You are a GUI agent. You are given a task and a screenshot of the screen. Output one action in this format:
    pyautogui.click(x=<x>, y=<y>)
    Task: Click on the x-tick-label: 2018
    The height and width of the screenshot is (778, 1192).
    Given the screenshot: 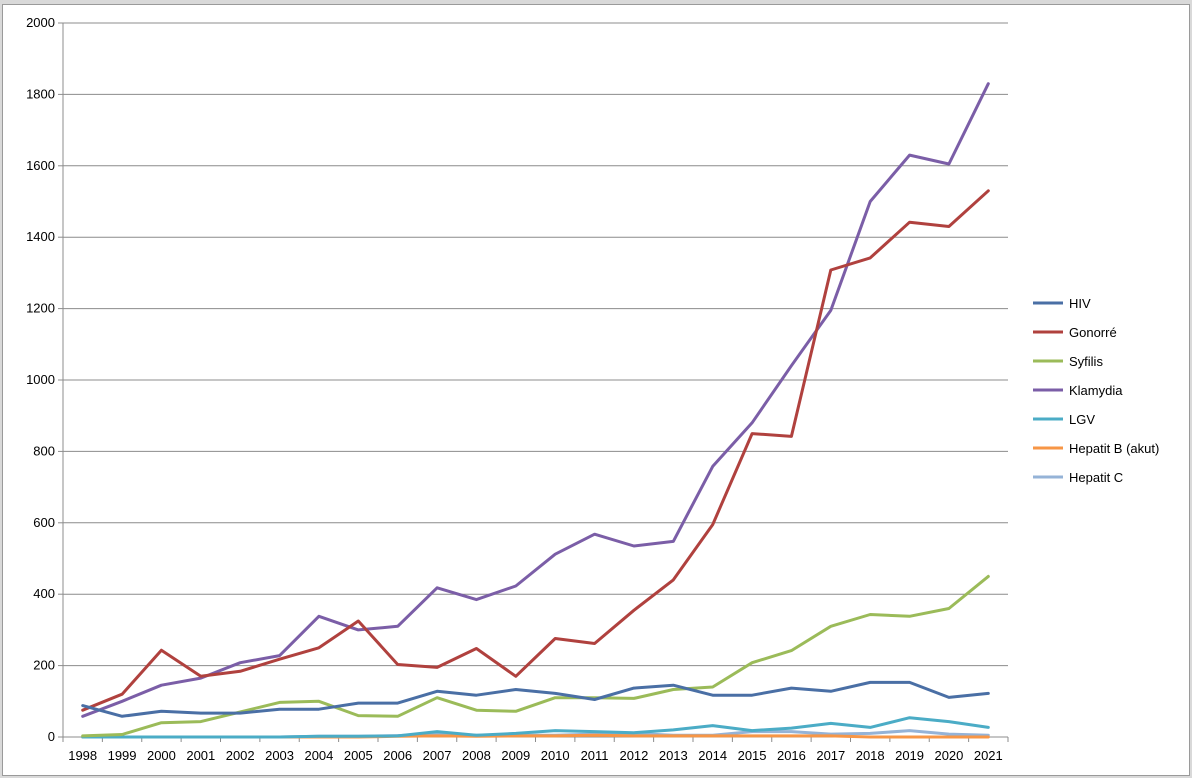 What is the action you would take?
    pyautogui.click(x=870, y=755)
    